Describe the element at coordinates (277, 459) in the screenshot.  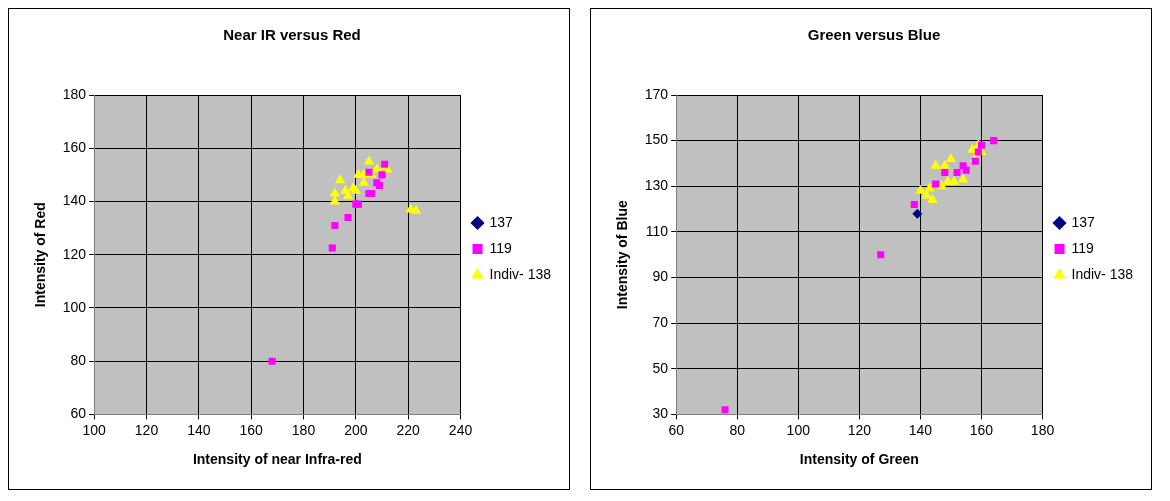
I see `x-axis-title: Intensity of near Infra-red` at that location.